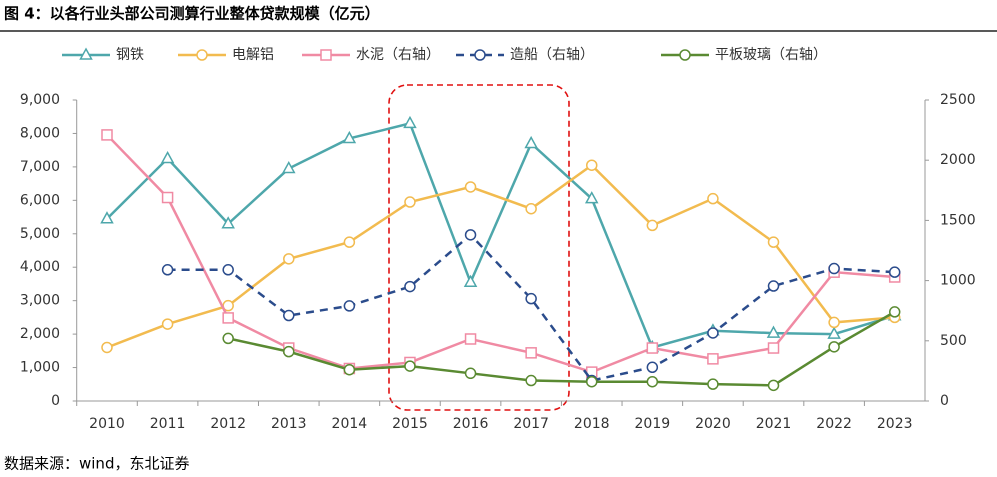 The width and height of the screenshot is (997, 477). What do you see at coordinates (834, 424) in the screenshot?
I see `x-tick-label: 2022` at bounding box center [834, 424].